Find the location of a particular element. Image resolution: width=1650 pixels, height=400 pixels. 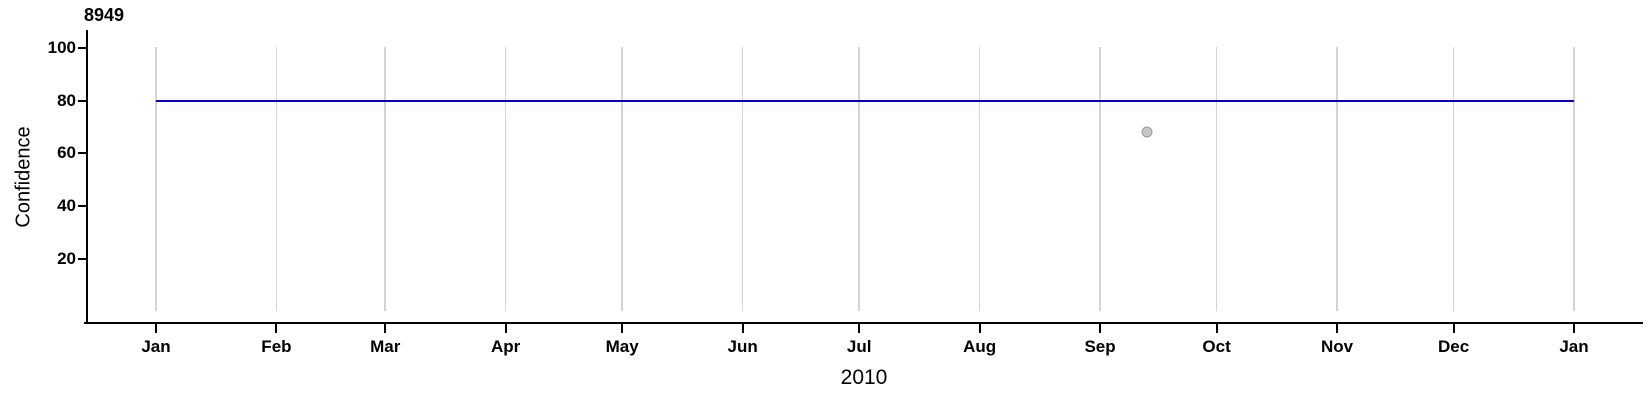

x-tick-label: Apr is located at coordinates (506, 346).